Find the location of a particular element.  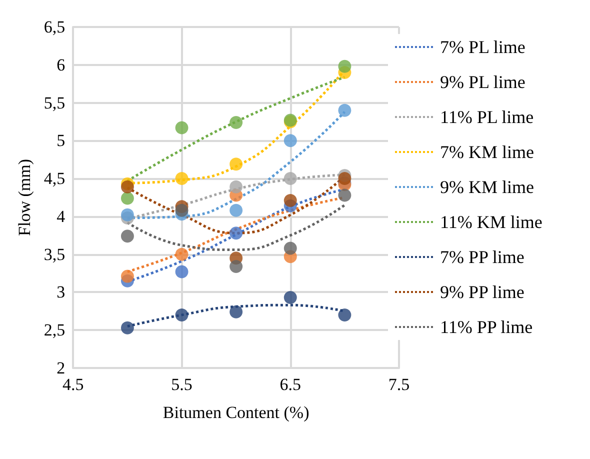

legend-label: 9% KM lime is located at coordinates (487, 187).